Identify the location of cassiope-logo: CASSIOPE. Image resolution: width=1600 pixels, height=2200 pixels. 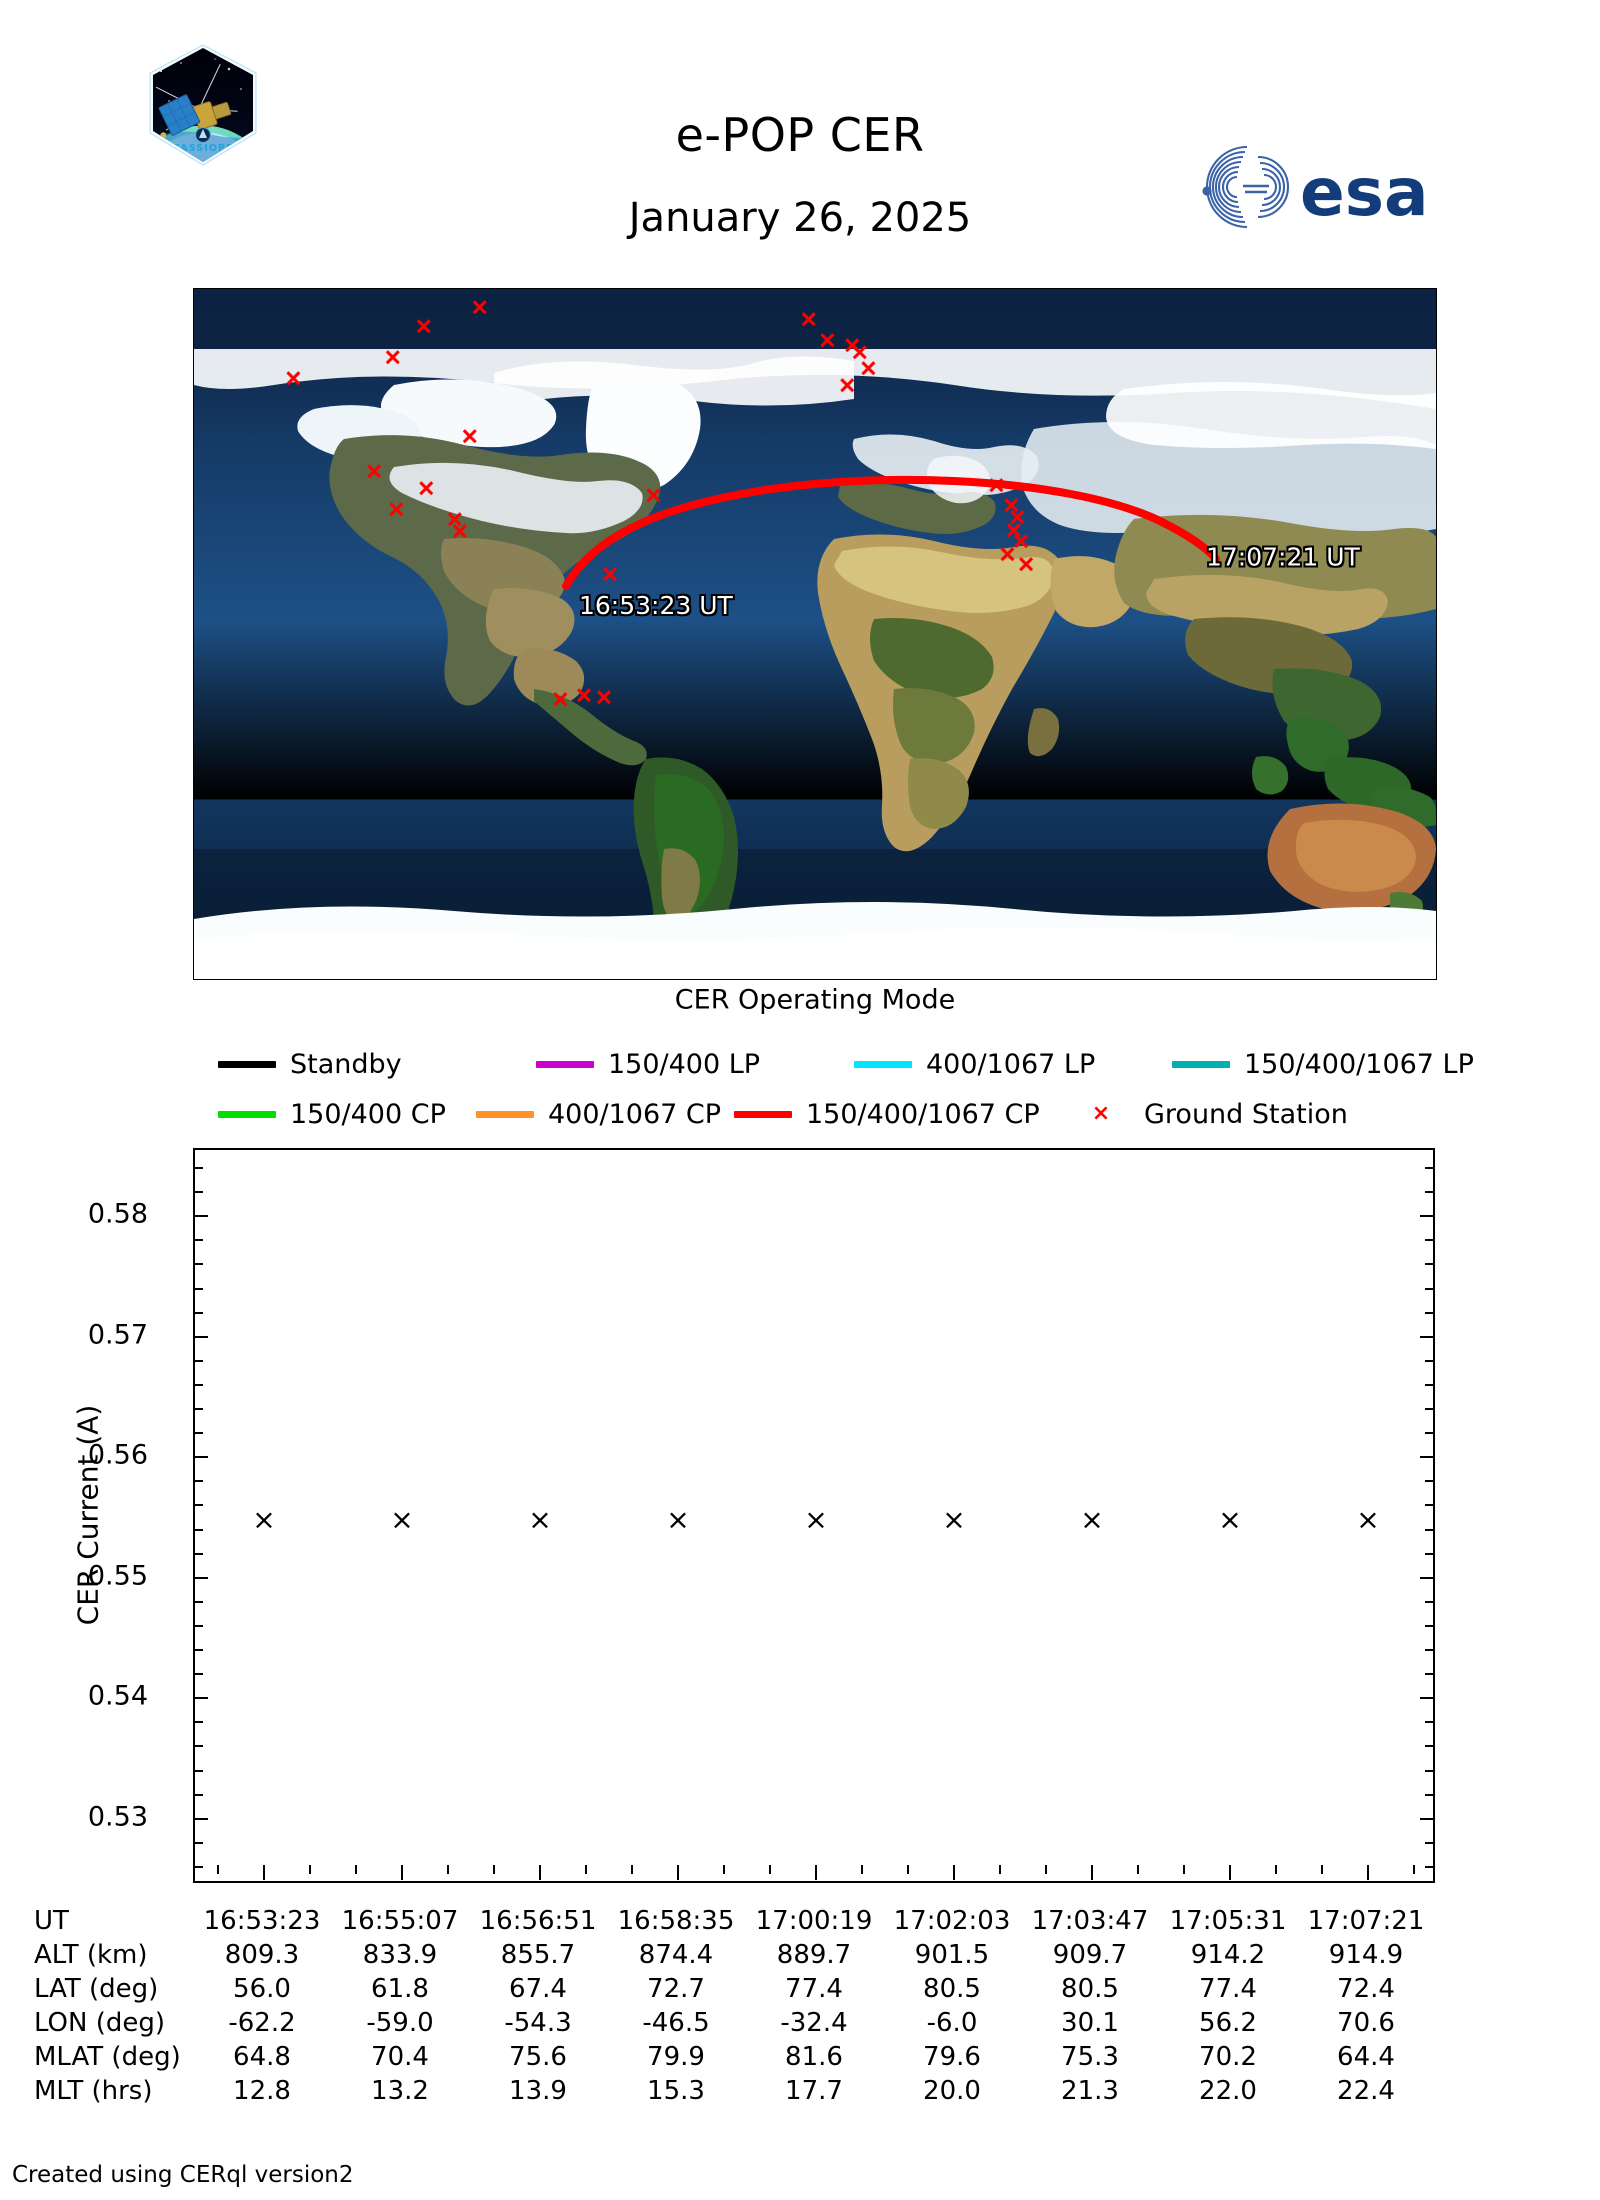
(203, 105).